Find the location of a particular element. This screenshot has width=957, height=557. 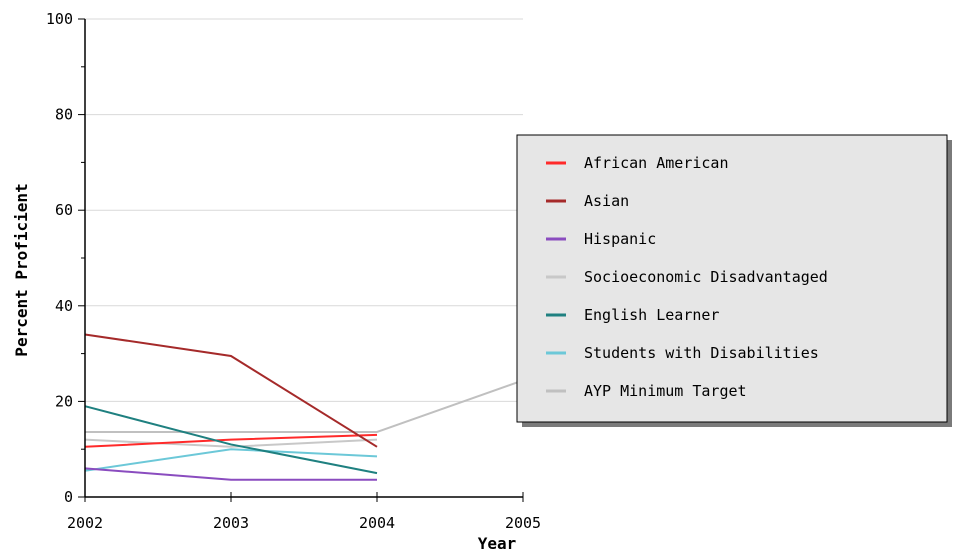

x-tick-label: 2005 is located at coordinates (523, 523).